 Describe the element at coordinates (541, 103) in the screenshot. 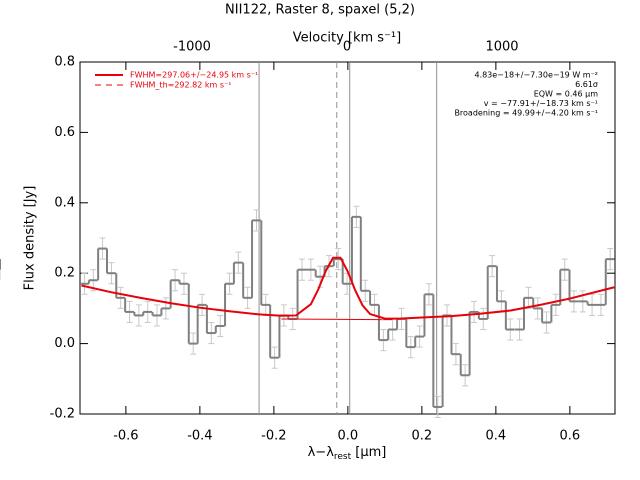

I see `annotation: v = −77.91+/−18.73 km s⁻¹` at that location.